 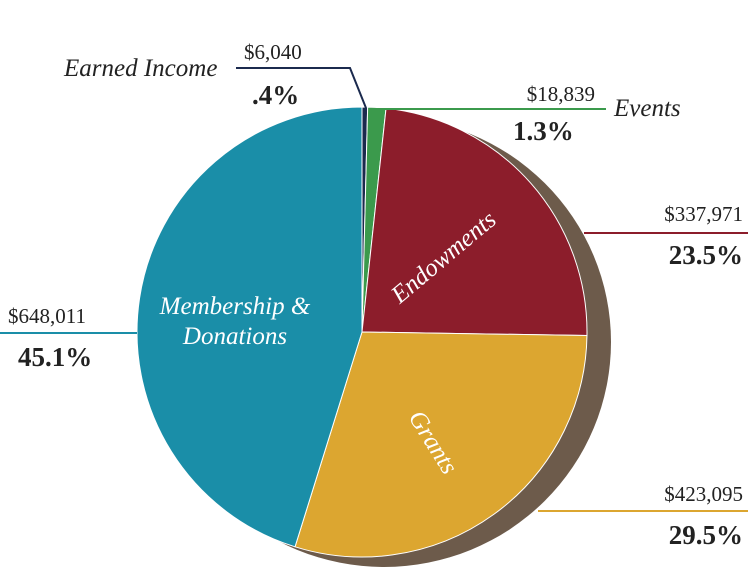 What do you see at coordinates (273, 52) in the screenshot?
I see `amount-label: $6,040` at bounding box center [273, 52].